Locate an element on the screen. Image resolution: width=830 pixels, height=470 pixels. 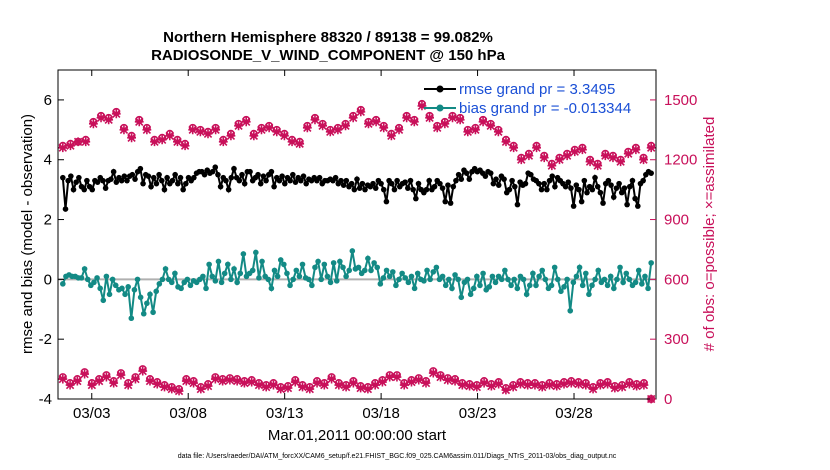
y2-tick-label: 600 is located at coordinates (676, 279).